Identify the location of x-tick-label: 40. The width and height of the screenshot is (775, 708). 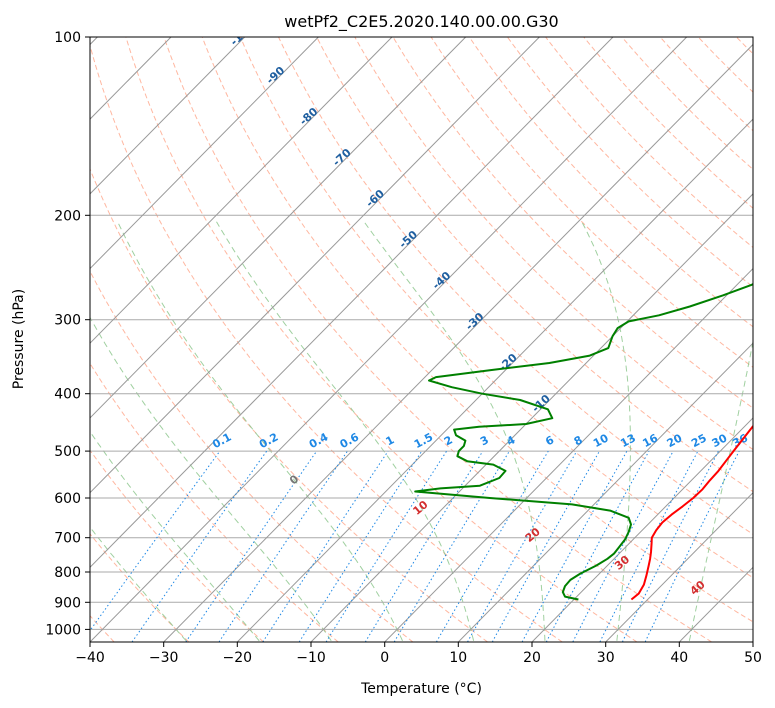
(679, 658).